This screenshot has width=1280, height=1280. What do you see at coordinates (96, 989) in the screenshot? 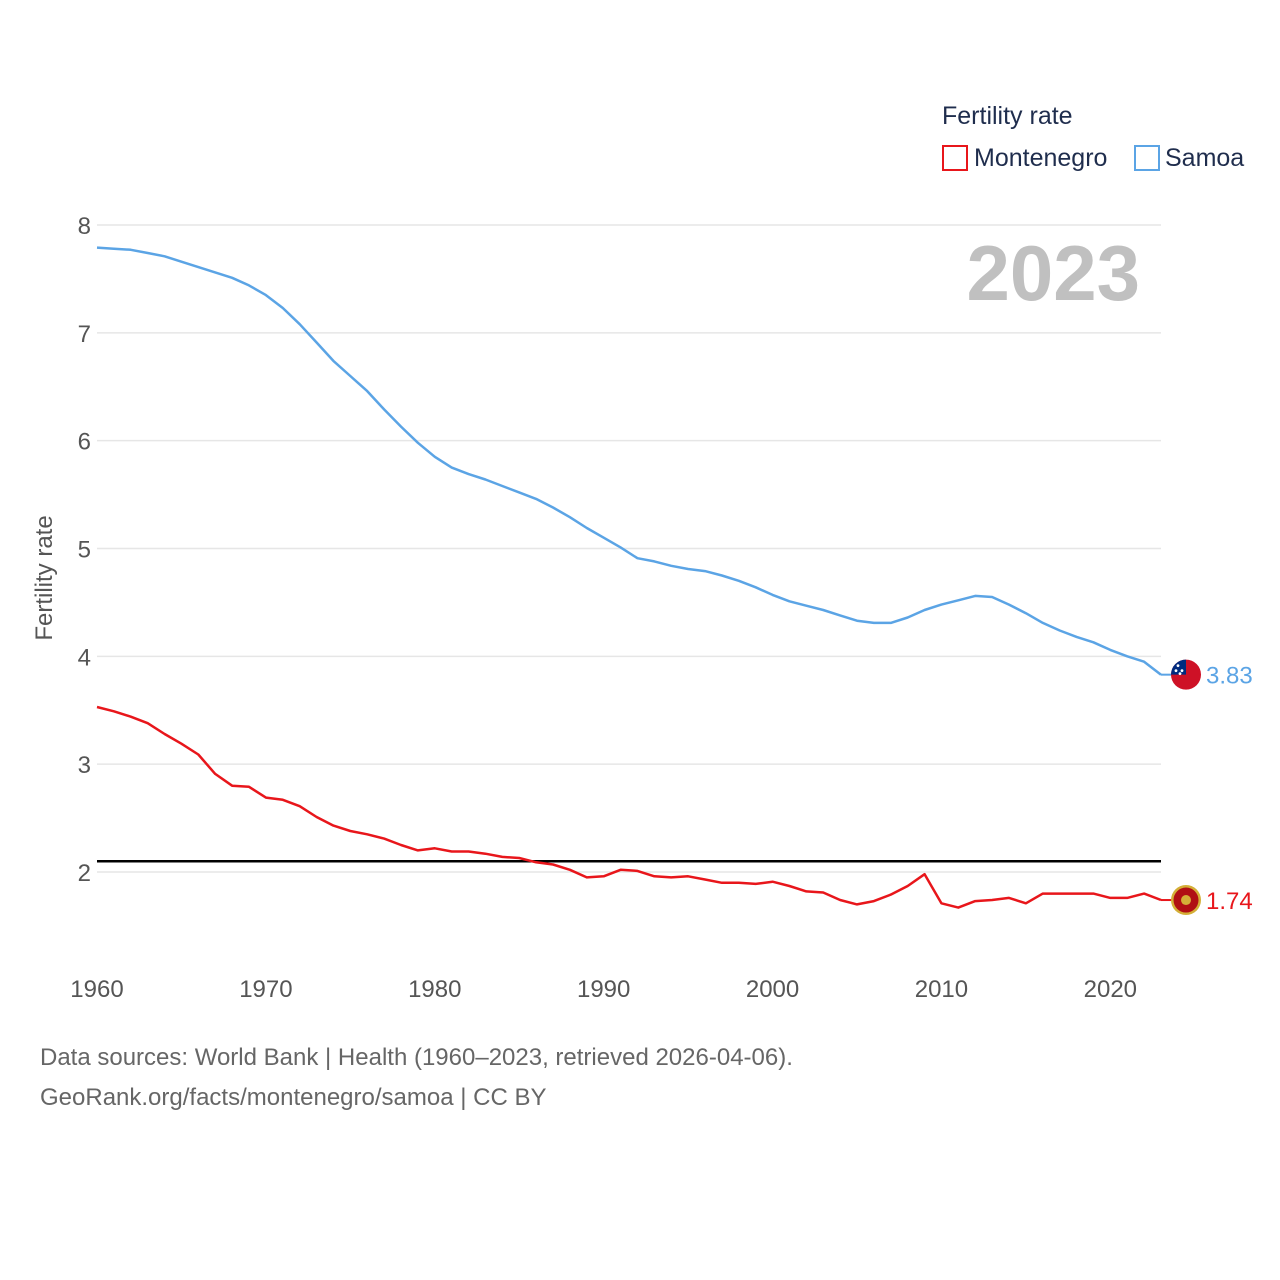
I see `x-tick-label: 1960` at bounding box center [96, 989].